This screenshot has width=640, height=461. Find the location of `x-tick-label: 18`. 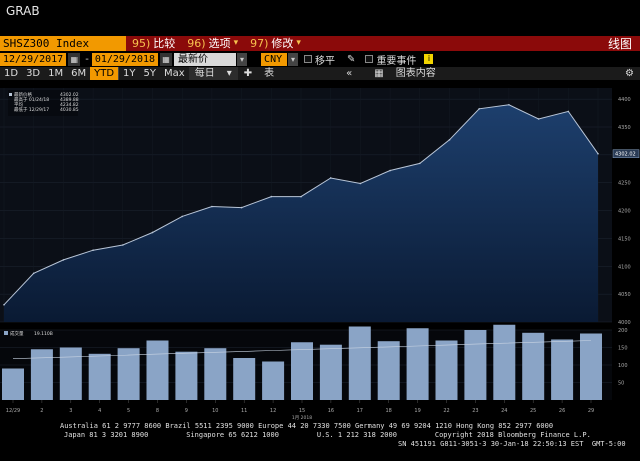

x-tick-label: 18 is located at coordinates (389, 411).